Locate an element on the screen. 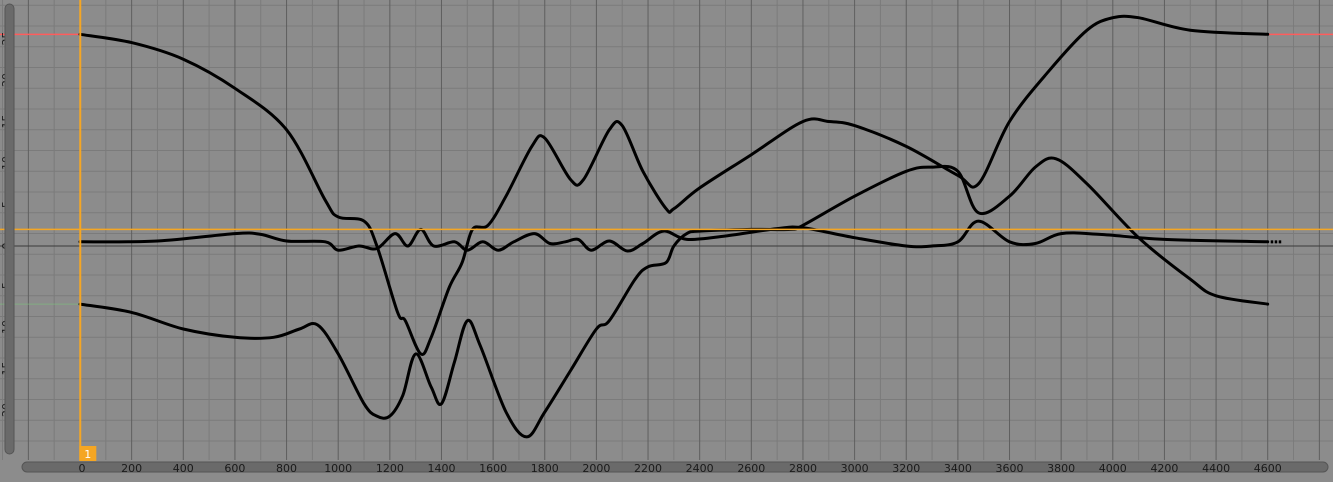  x-tick-label: 800 is located at coordinates (286, 468).